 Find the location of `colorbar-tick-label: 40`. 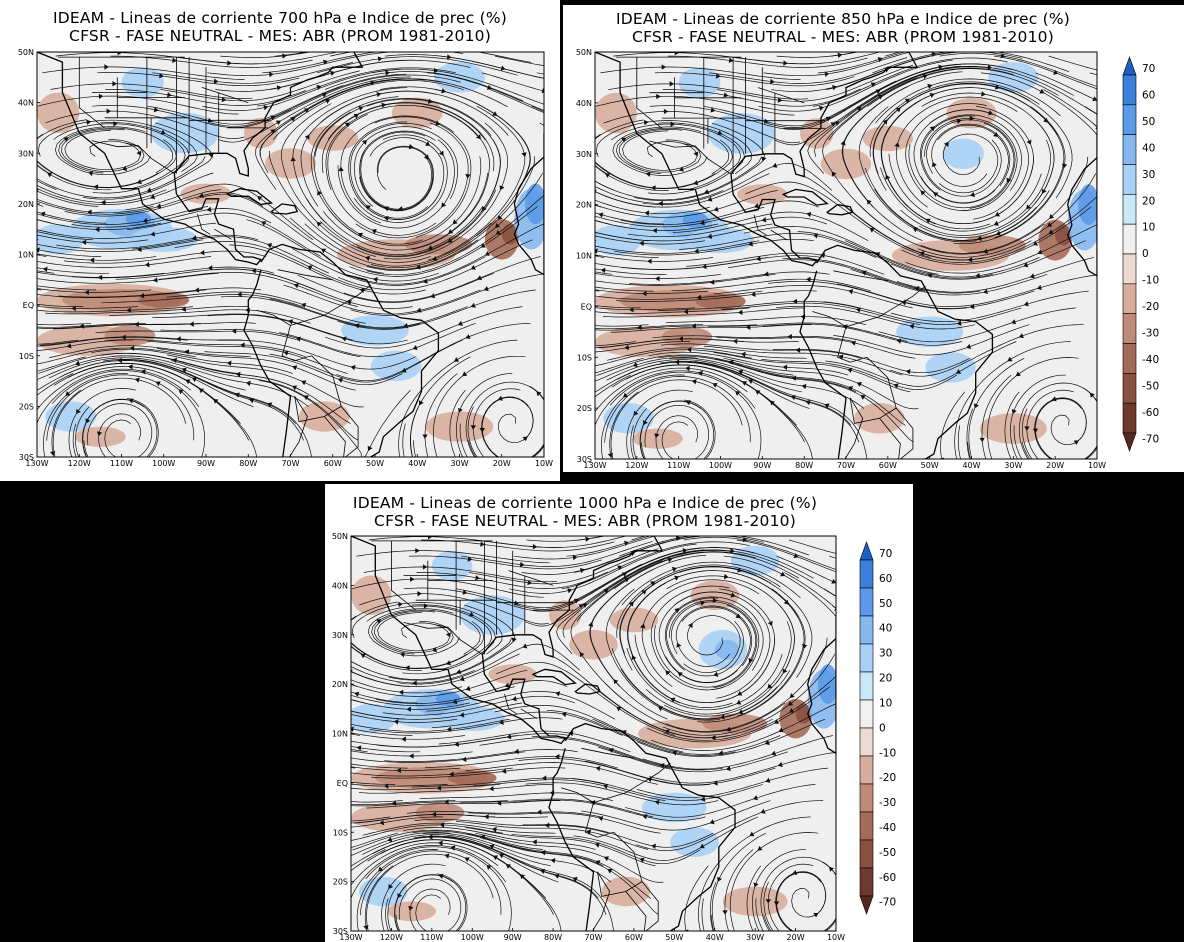

colorbar-tick-label: 40 is located at coordinates (885, 629).